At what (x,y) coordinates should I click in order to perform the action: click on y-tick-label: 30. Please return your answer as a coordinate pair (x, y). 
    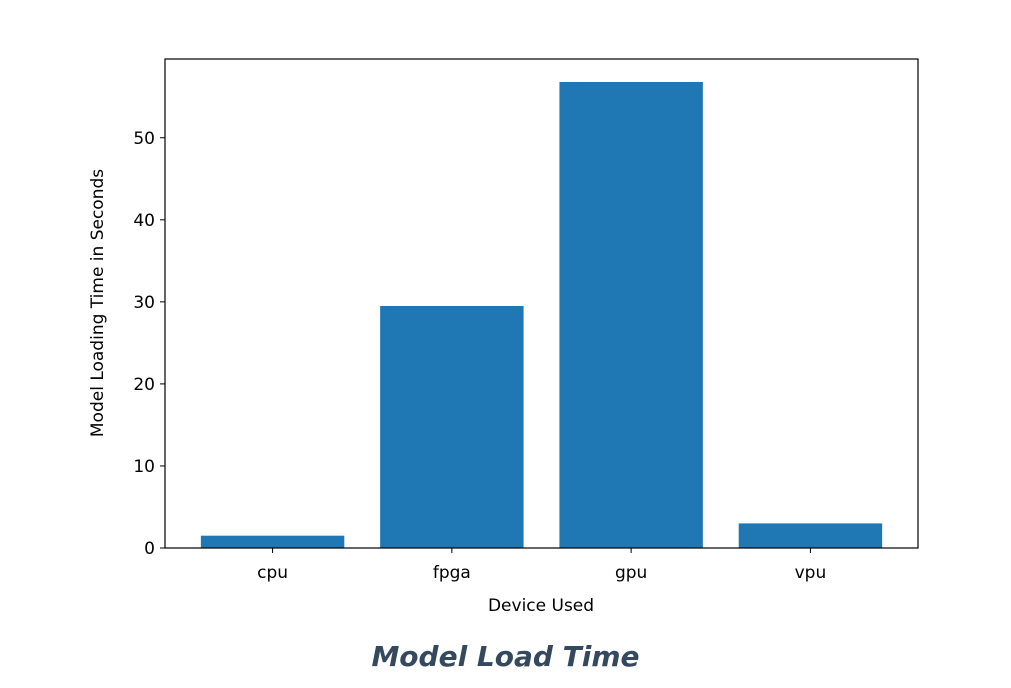
    Looking at the image, I should click on (144, 303).